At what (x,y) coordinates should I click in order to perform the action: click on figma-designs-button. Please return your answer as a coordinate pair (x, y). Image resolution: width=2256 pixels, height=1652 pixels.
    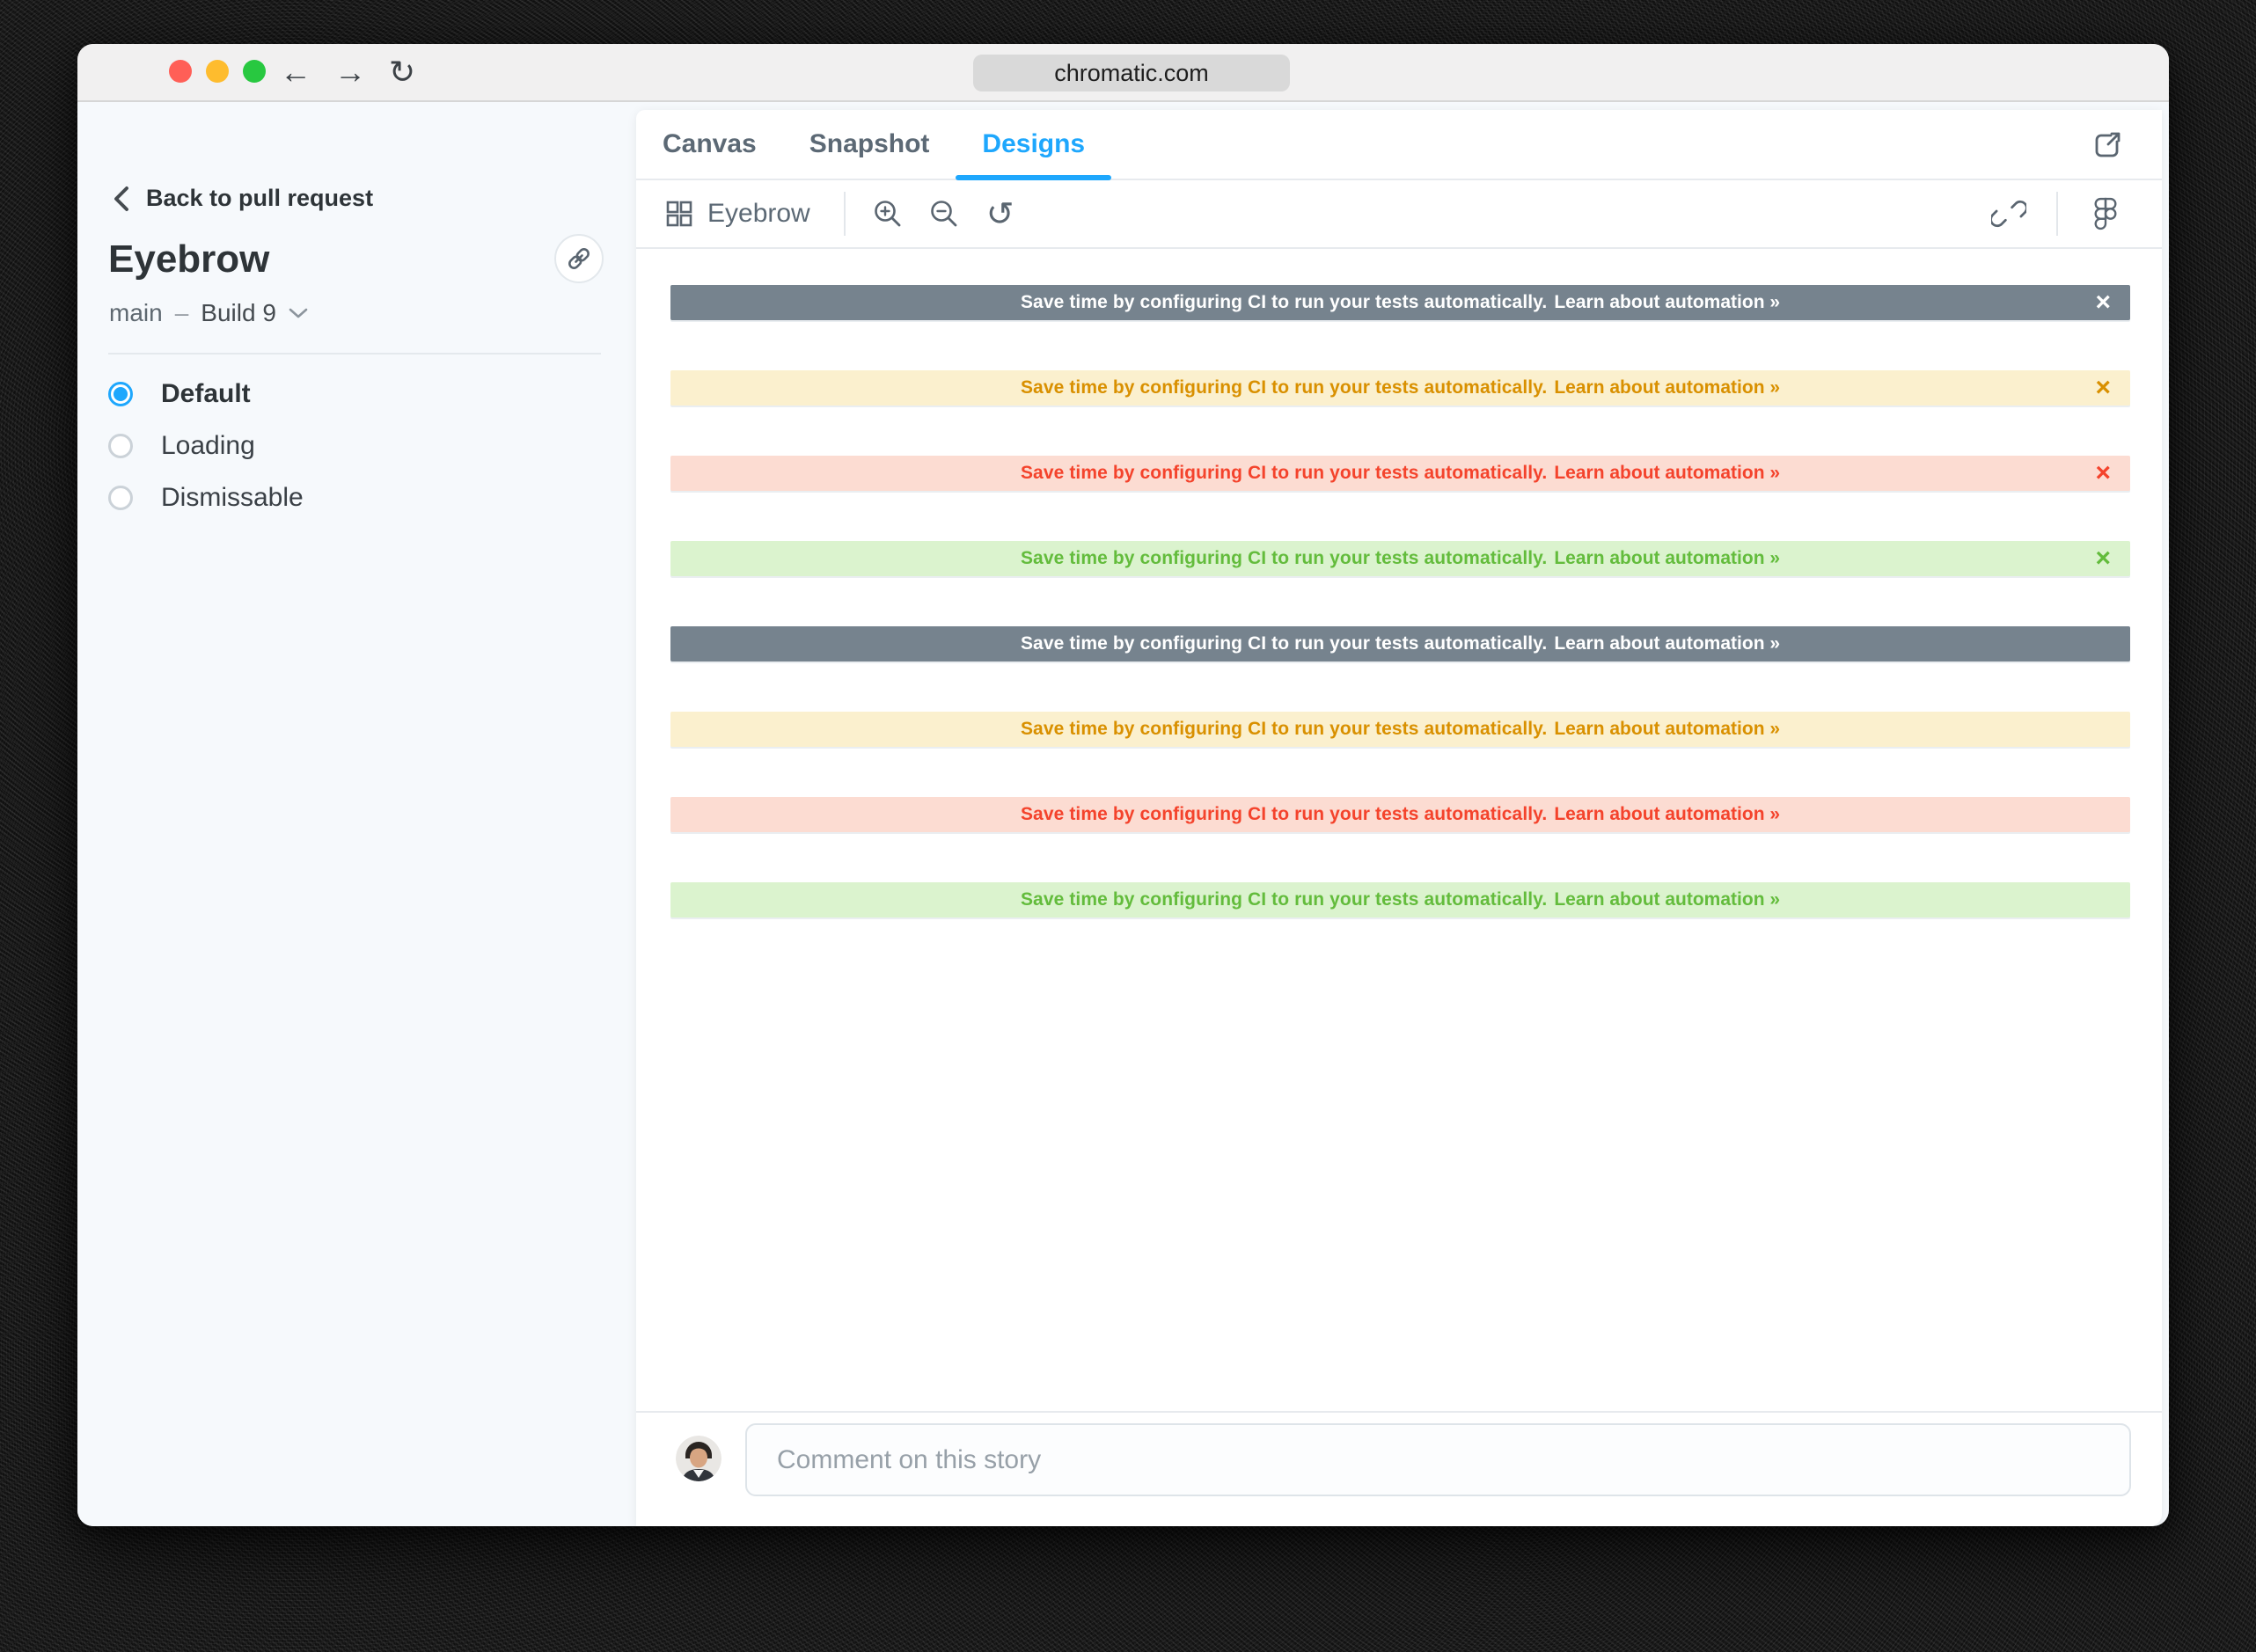
    Looking at the image, I should click on (2106, 213).